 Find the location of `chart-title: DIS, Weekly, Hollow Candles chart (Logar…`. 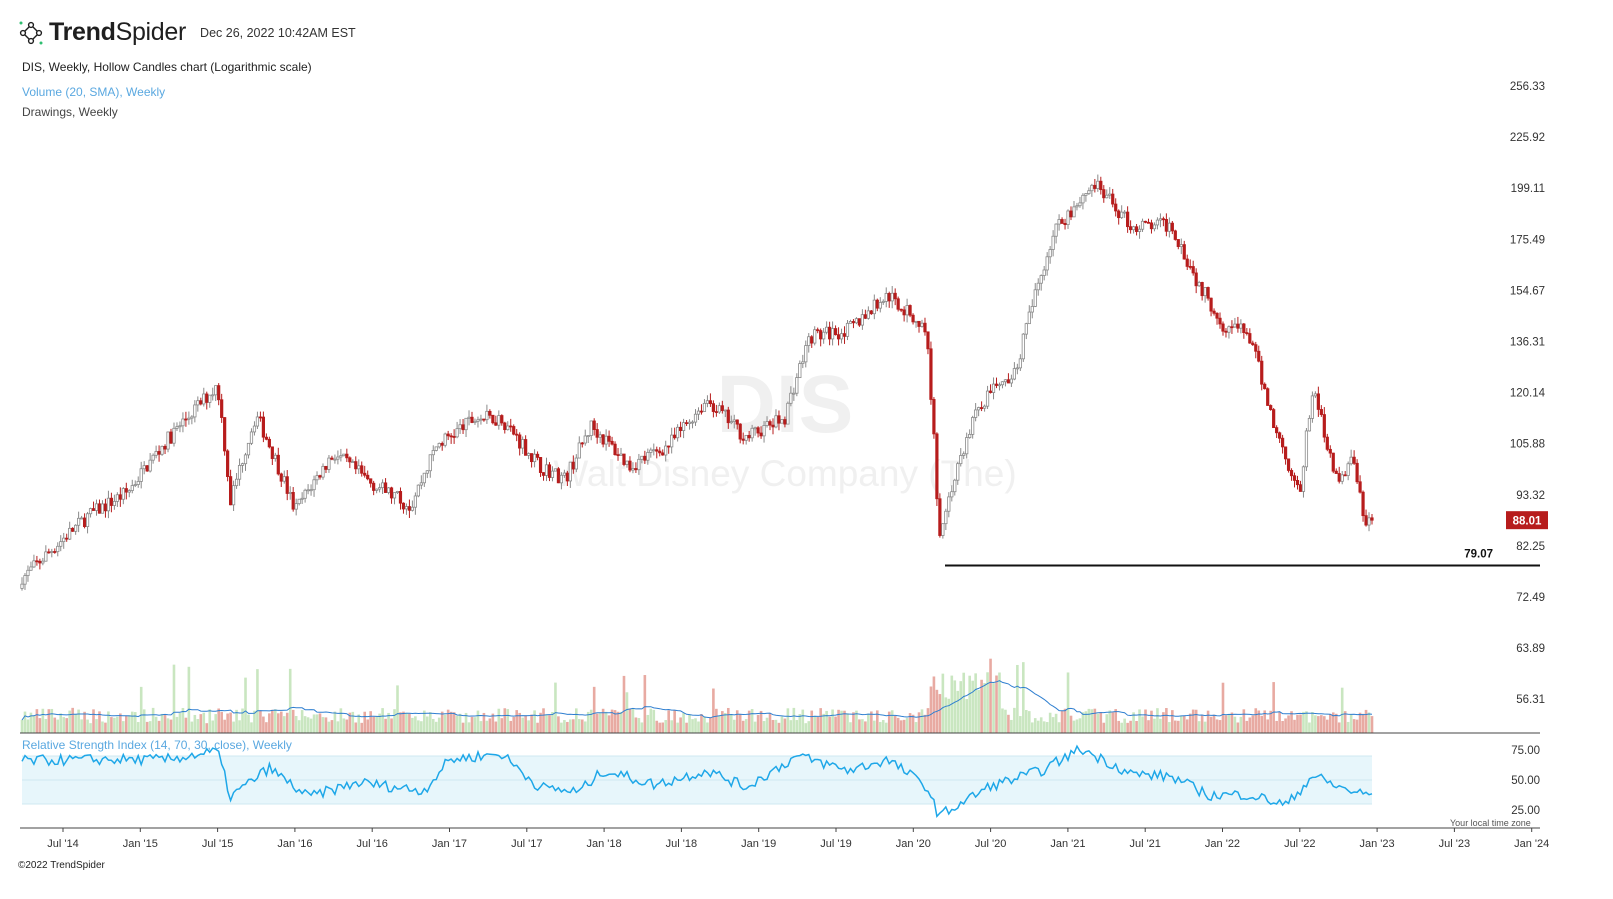

chart-title: DIS, Weekly, Hollow Candles chart (Logar… is located at coordinates (167, 67).